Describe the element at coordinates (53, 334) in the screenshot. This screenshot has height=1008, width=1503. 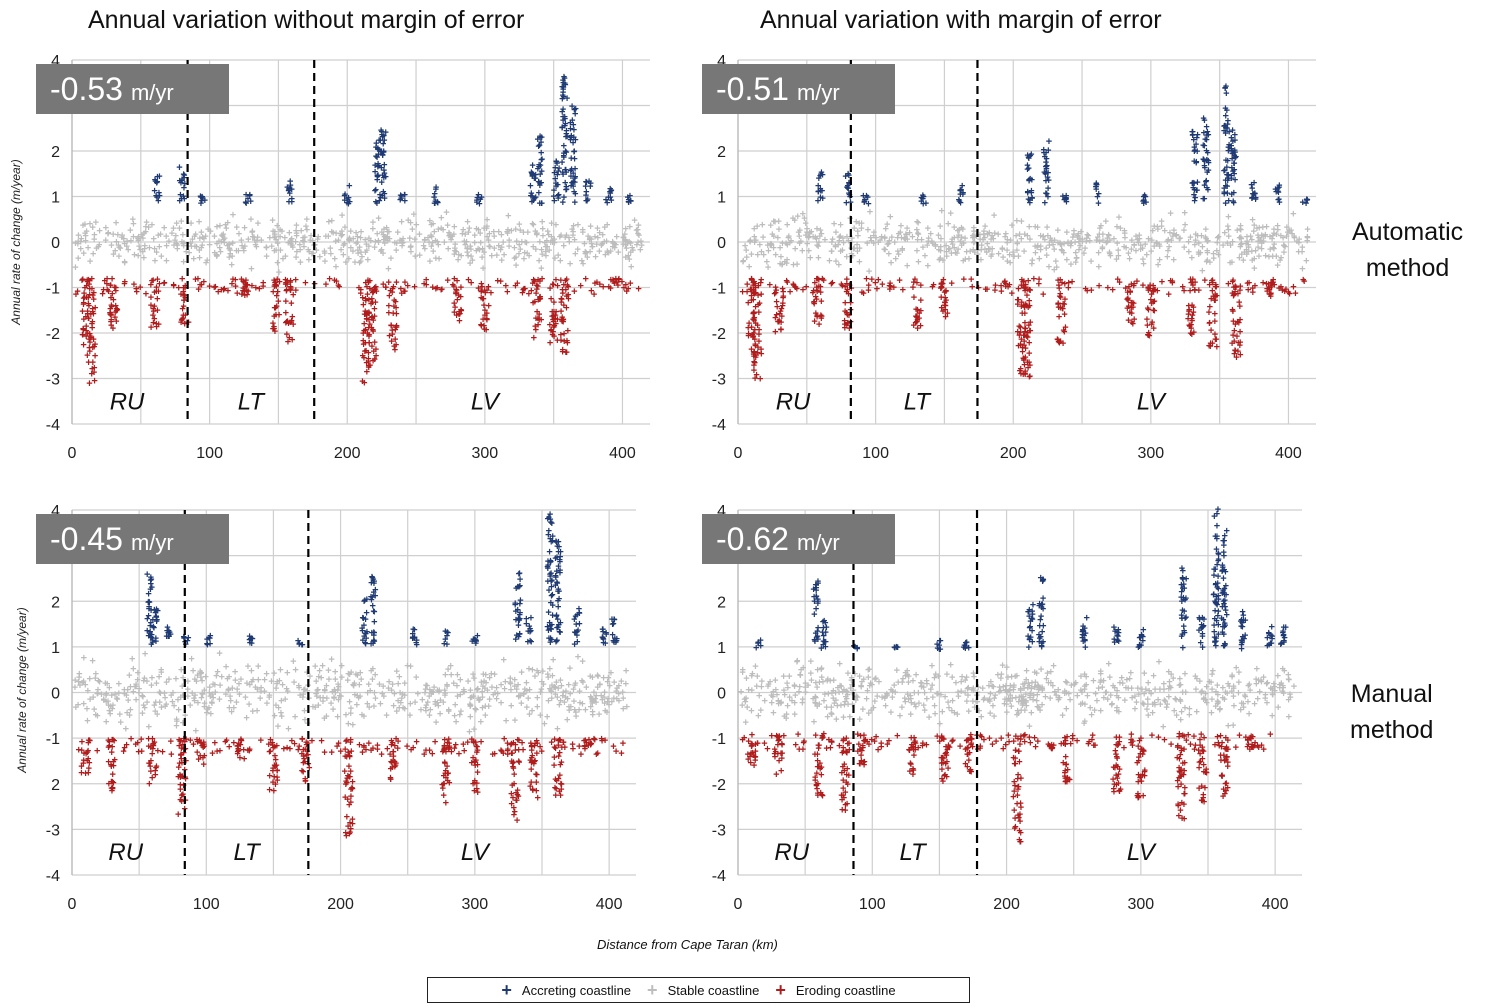
I see `y-tick-label: -2` at that location.